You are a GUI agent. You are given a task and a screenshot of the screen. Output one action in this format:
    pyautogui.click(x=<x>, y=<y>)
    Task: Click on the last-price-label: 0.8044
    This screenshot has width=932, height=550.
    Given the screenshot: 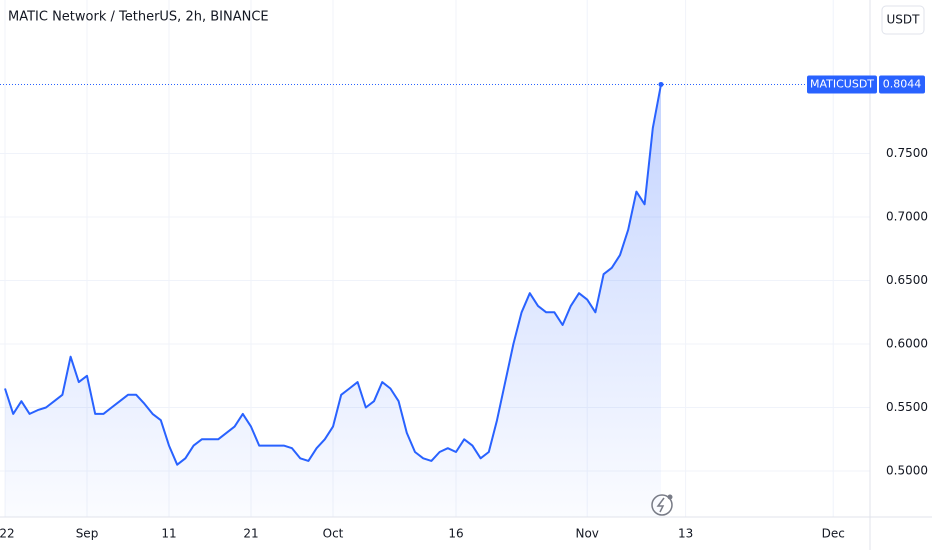 What is the action you would take?
    pyautogui.click(x=902, y=83)
    